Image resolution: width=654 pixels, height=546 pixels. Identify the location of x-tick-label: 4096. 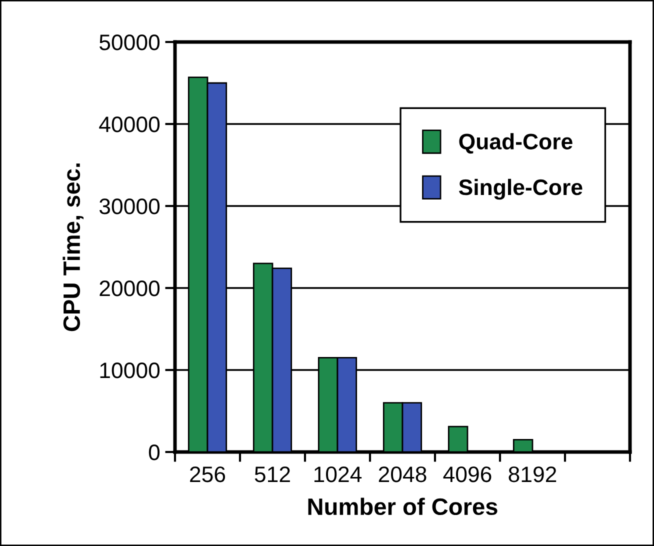
(467, 474).